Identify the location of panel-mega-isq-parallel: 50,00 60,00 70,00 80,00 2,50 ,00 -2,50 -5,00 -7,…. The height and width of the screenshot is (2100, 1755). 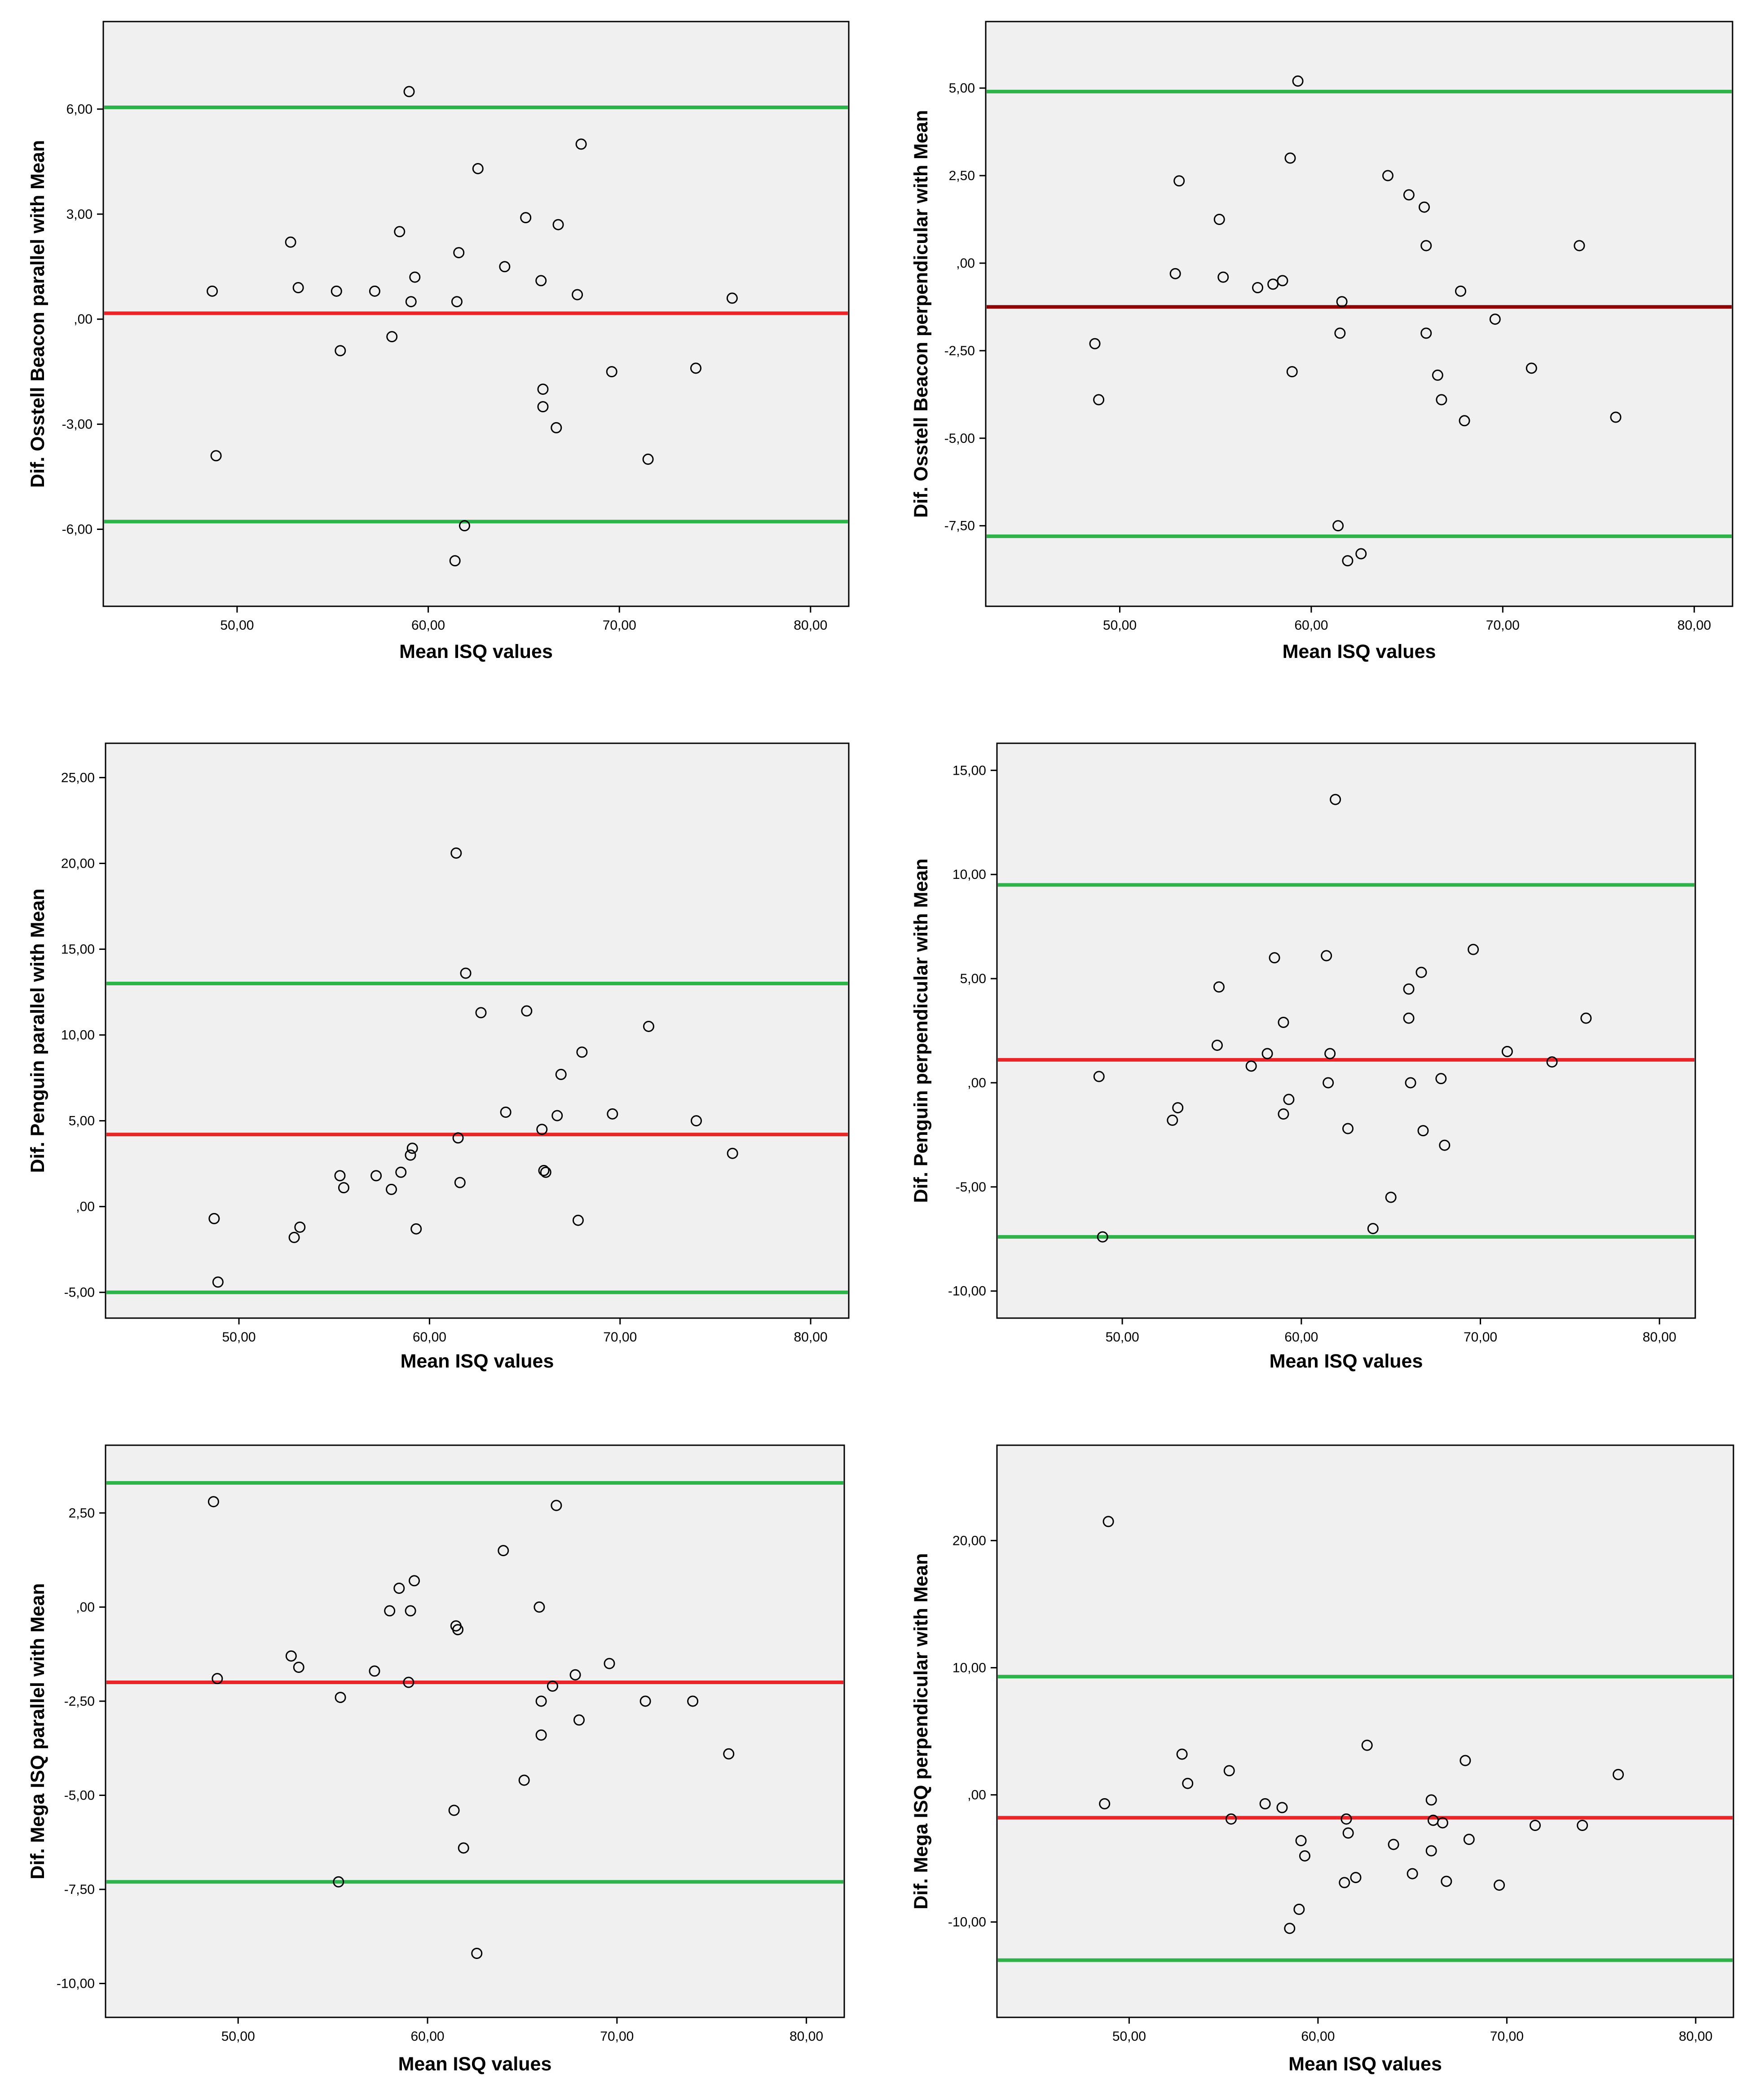
(436, 1759).